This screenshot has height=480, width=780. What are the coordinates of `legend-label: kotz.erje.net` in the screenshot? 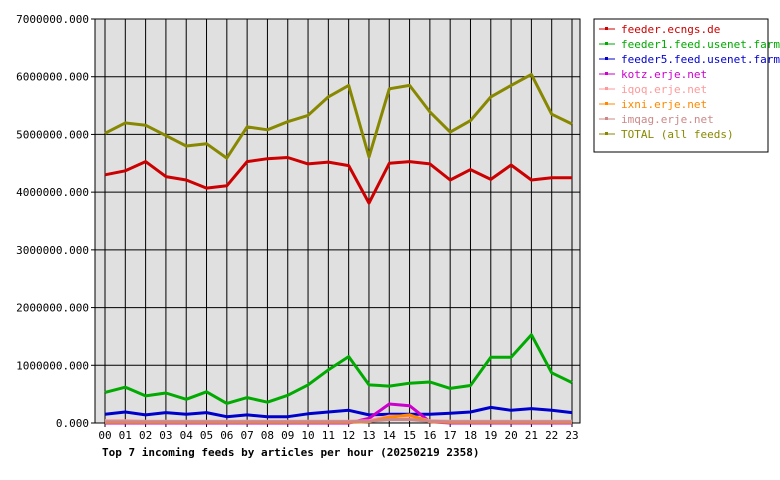 It's located at (664, 74).